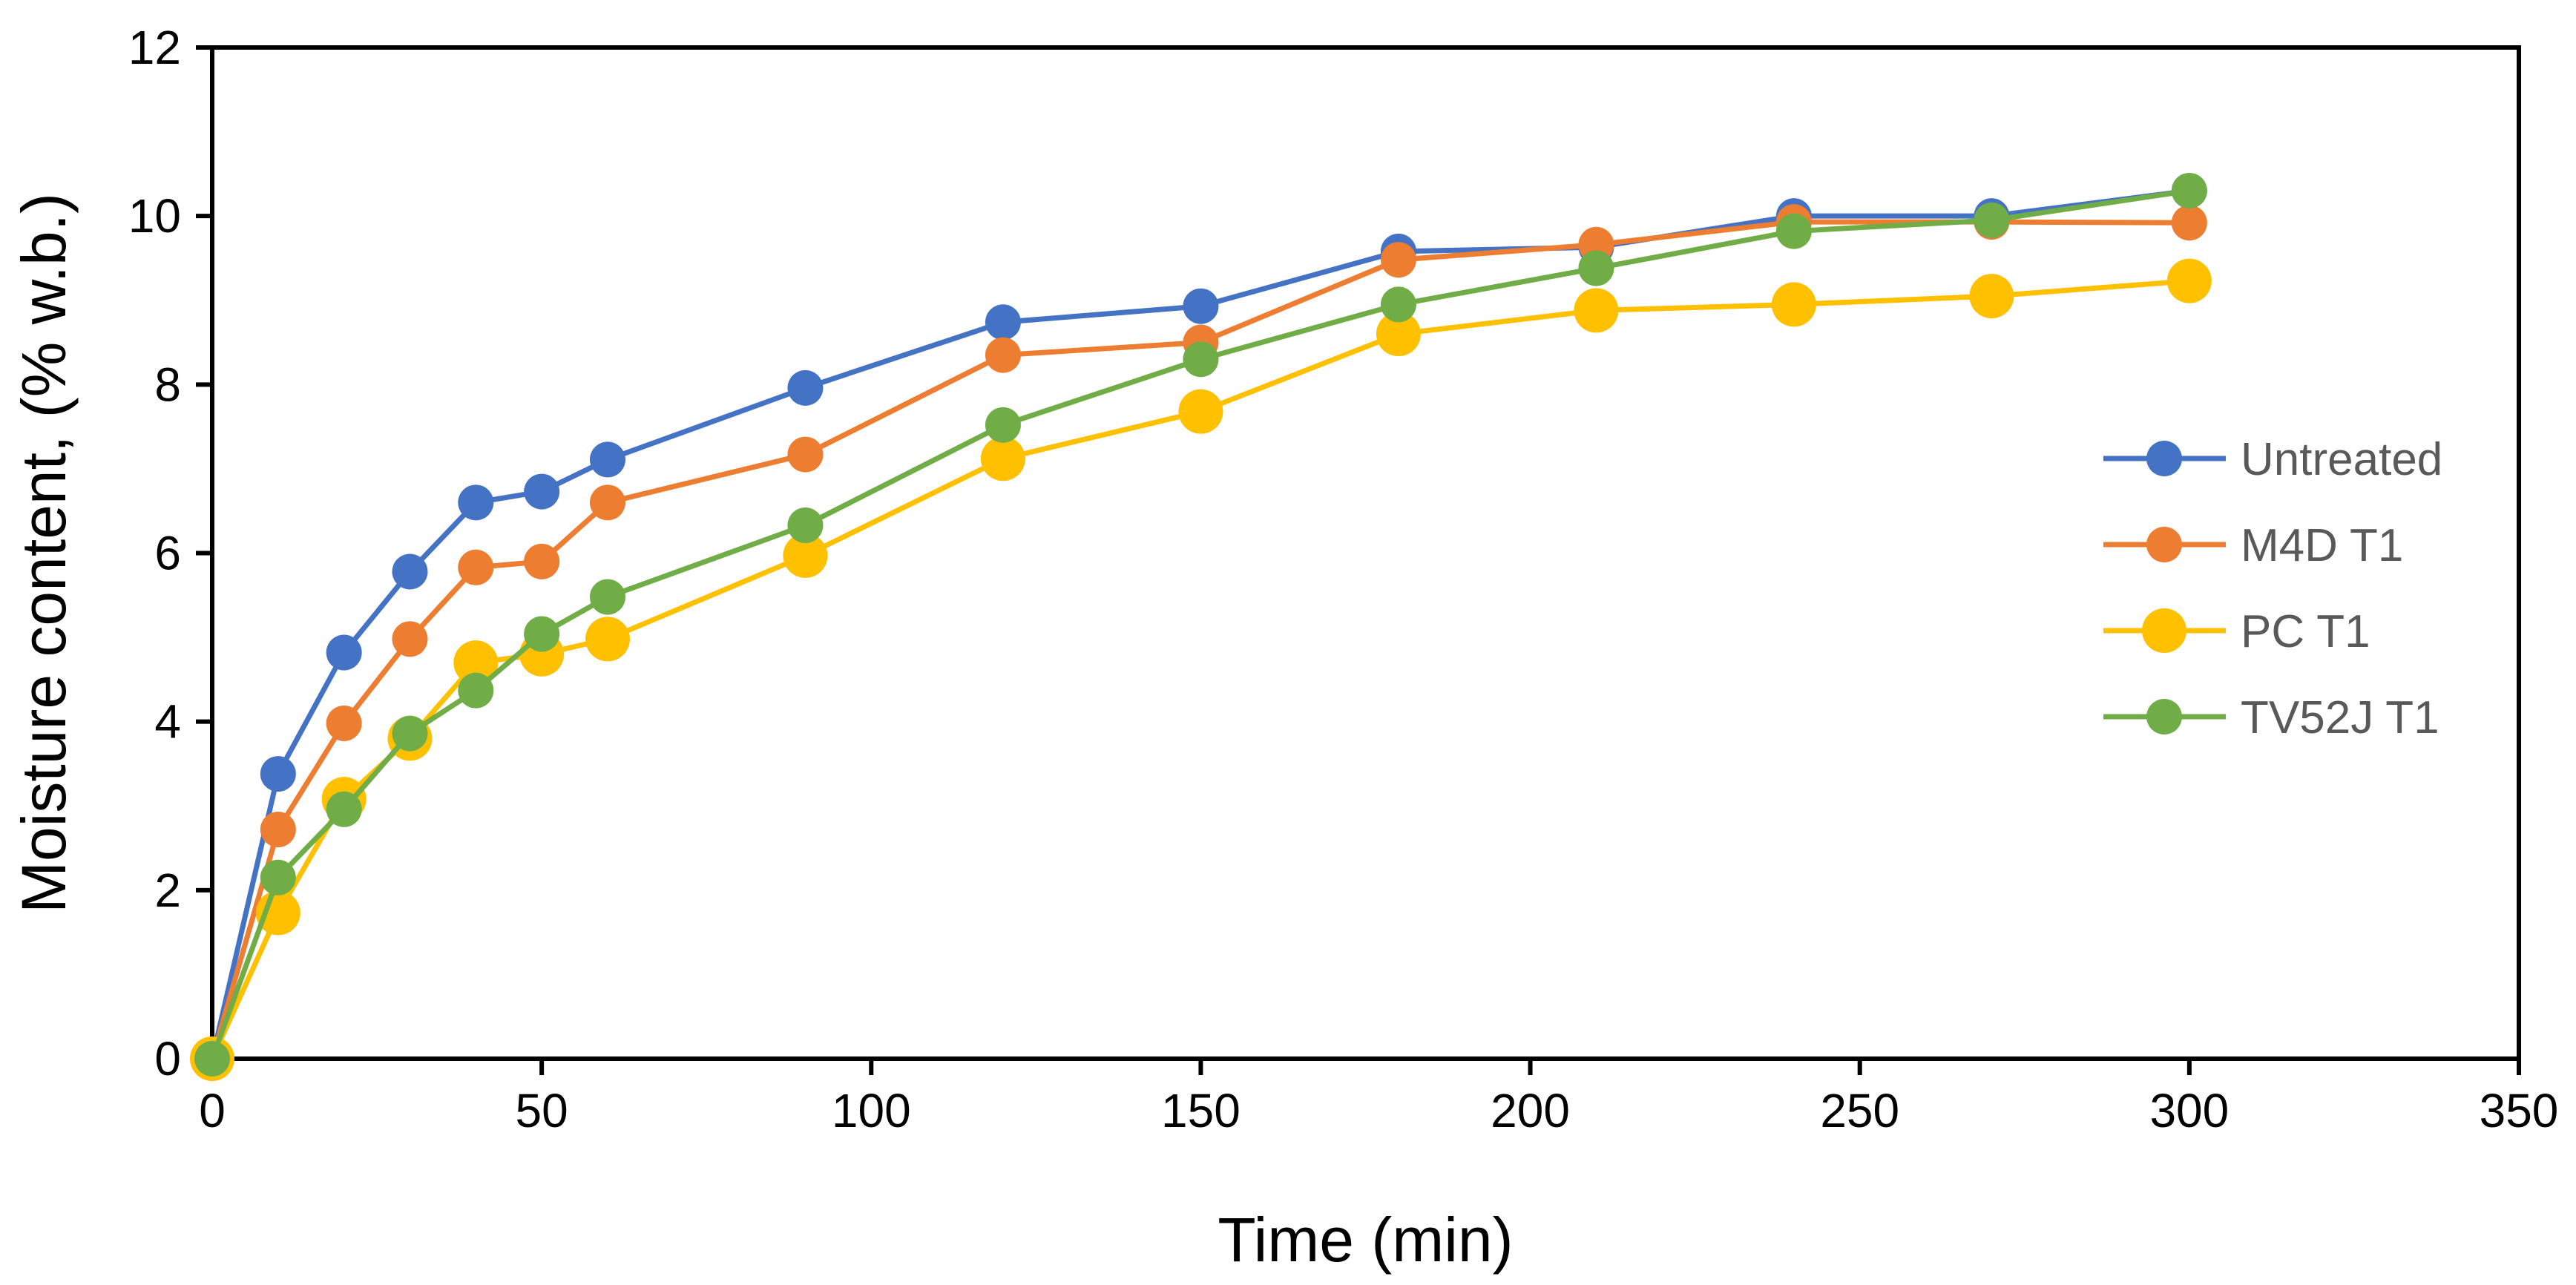 The height and width of the screenshot is (1285, 2576). What do you see at coordinates (2272, 588) in the screenshot?
I see `legend: Untreated M4D T1 PC T1 TV52J T1` at bounding box center [2272, 588].